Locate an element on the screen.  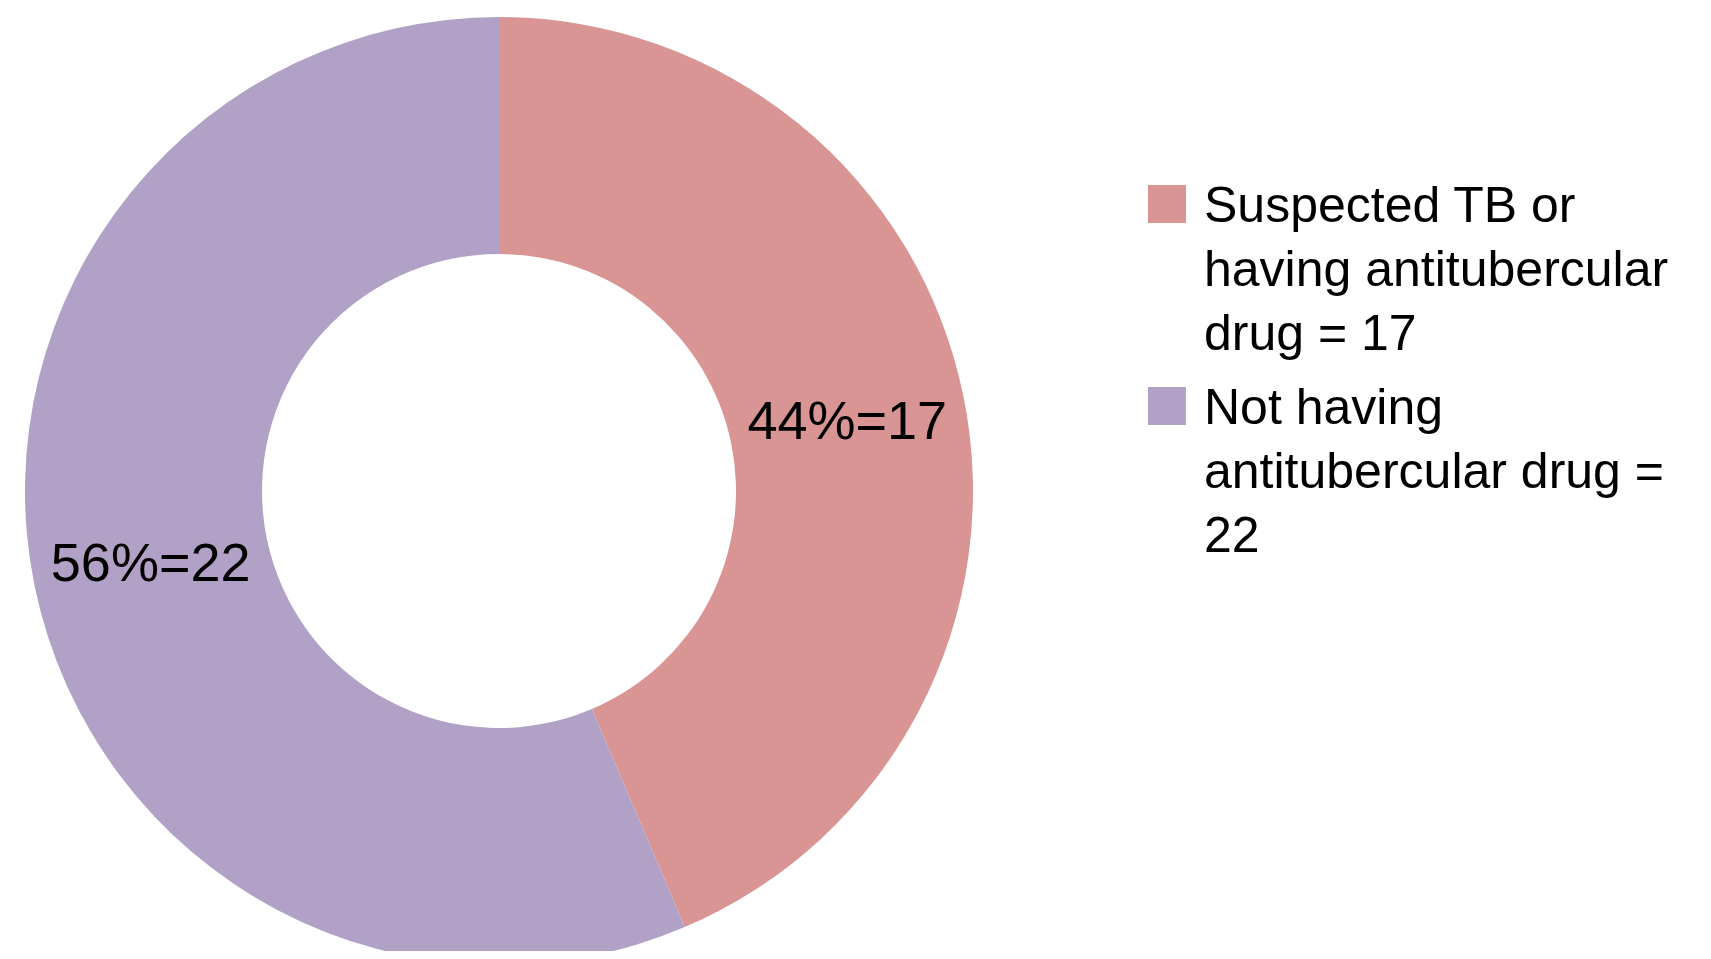
legend-label: Suspected TB or having antitubercular drug = 17 is located at coordinates (1437, 269).